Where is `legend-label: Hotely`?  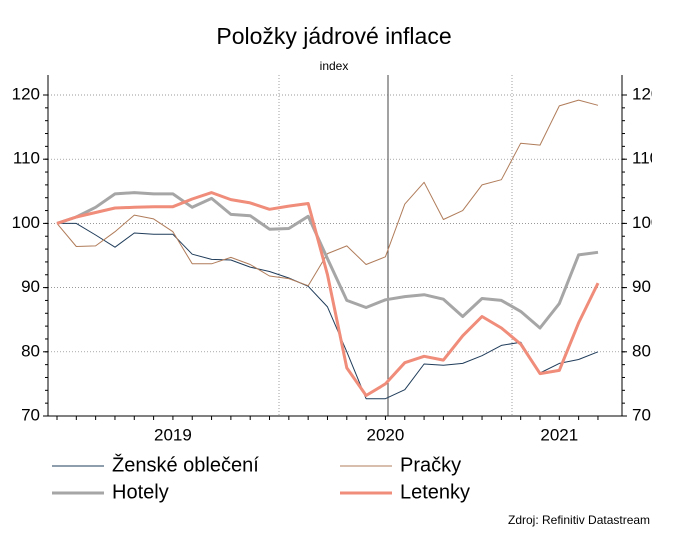 legend-label: Hotely is located at coordinates (140, 492).